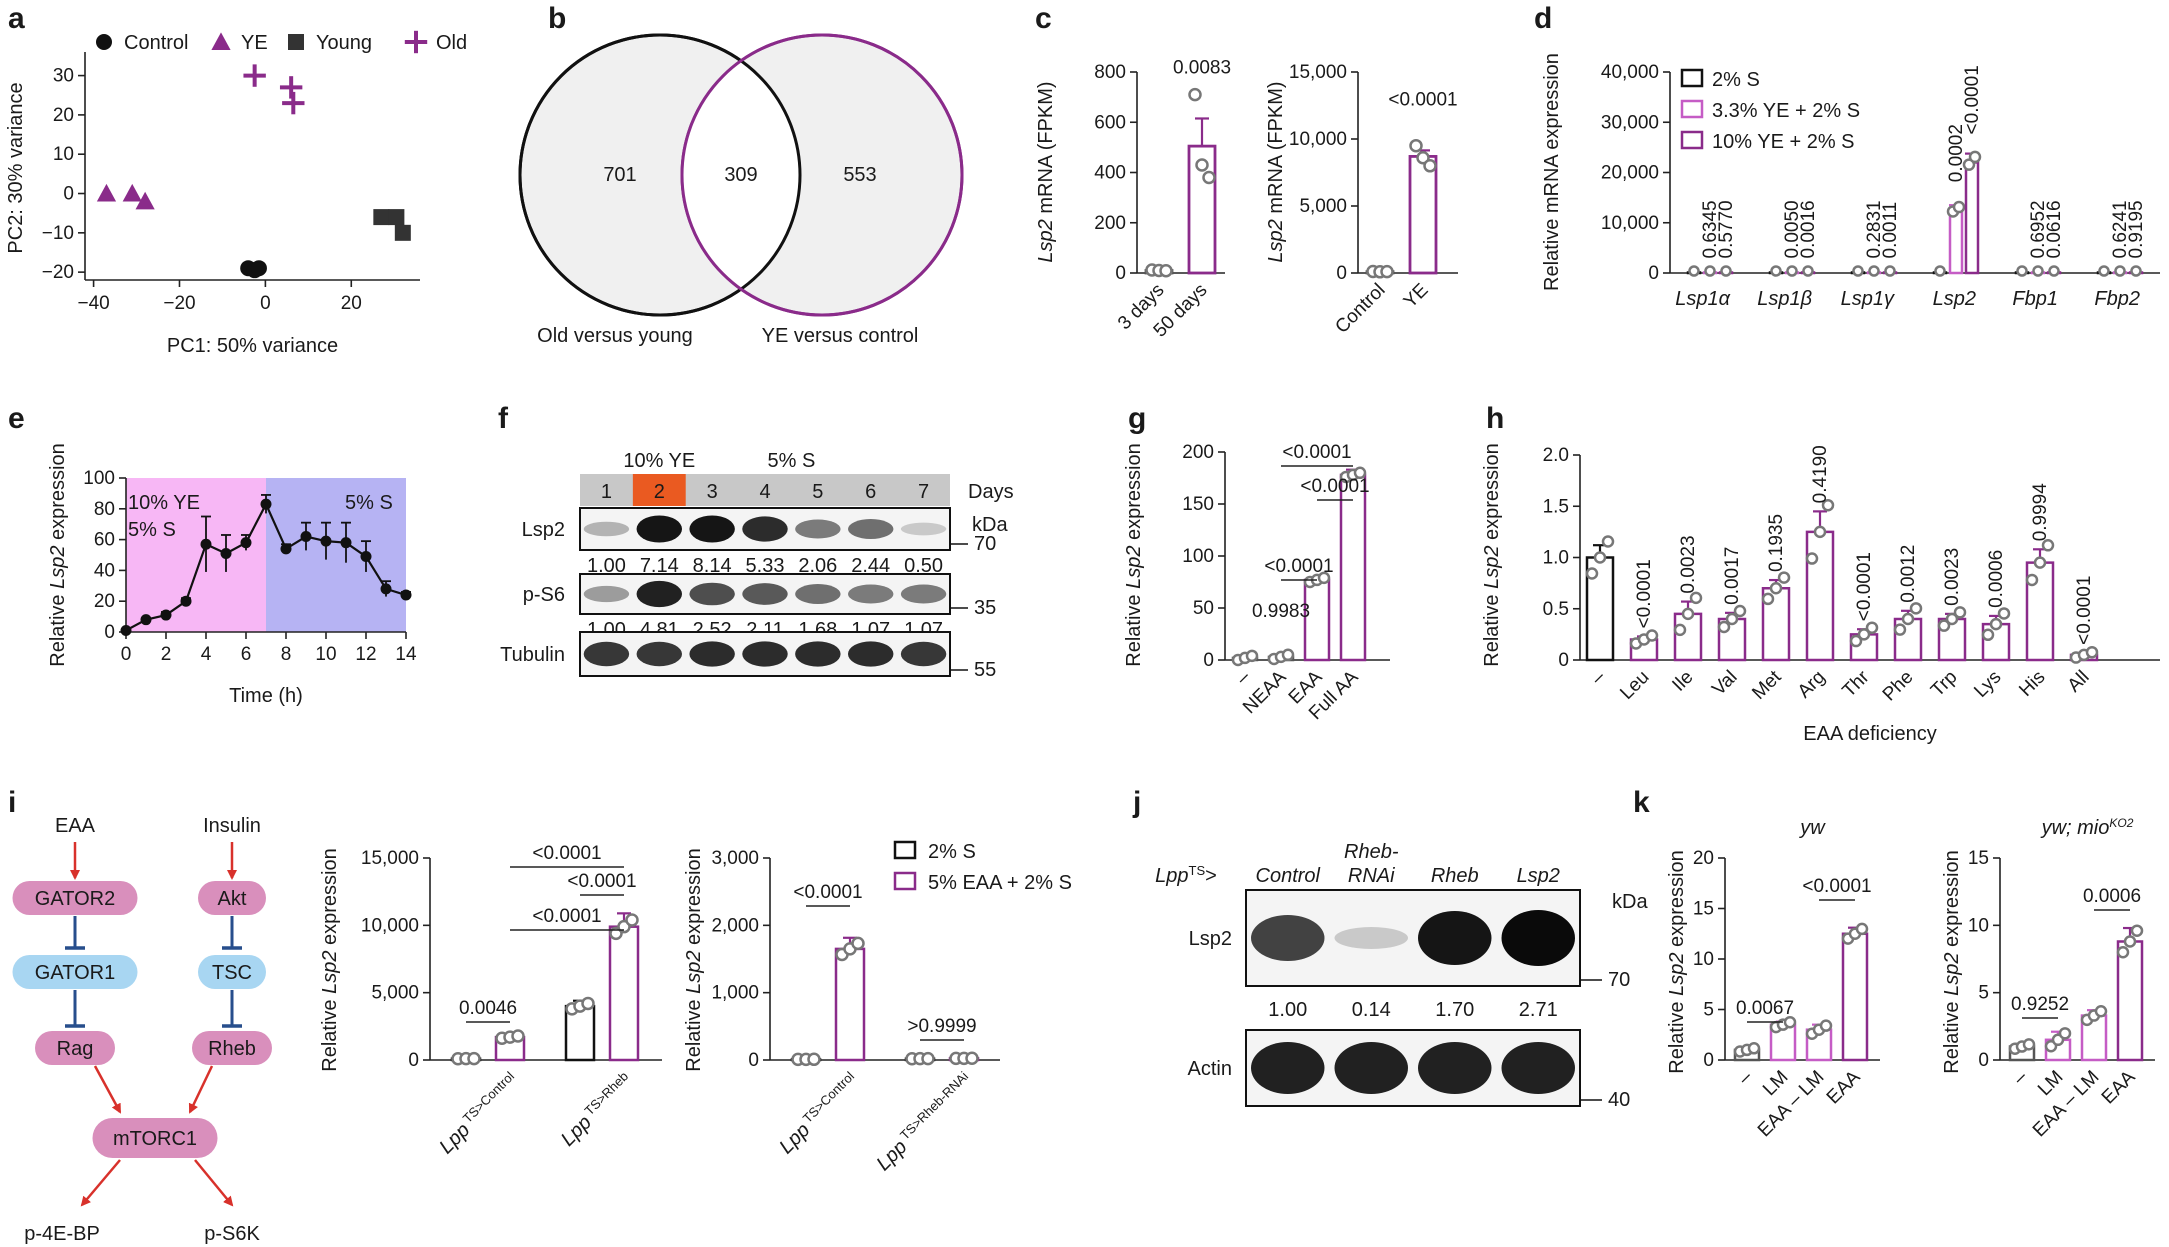 The width and height of the screenshot is (2169, 1247). I want to click on significance-label: 0.4190, so click(1820, 474).